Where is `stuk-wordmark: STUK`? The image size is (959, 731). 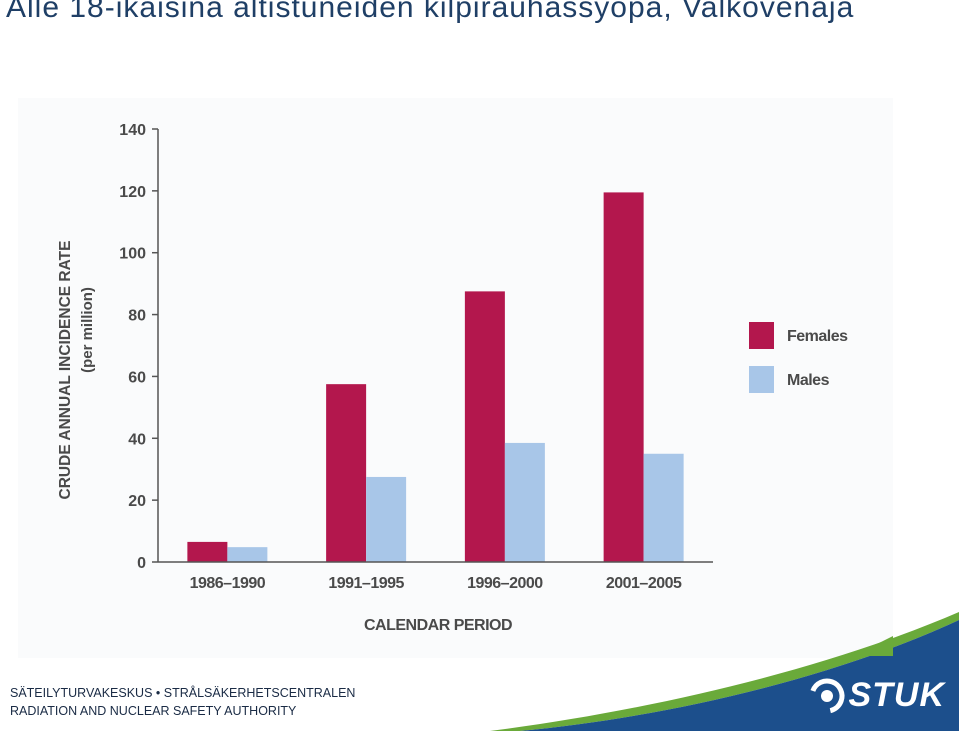
stuk-wordmark: STUK is located at coordinates (896, 695).